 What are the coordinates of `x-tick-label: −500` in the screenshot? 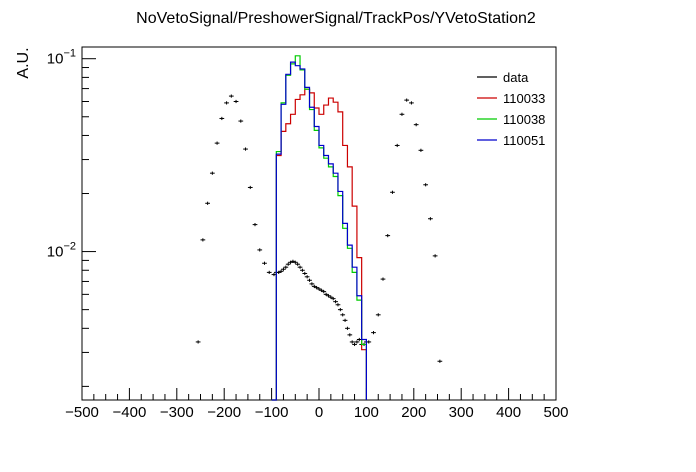 It's located at (82, 412).